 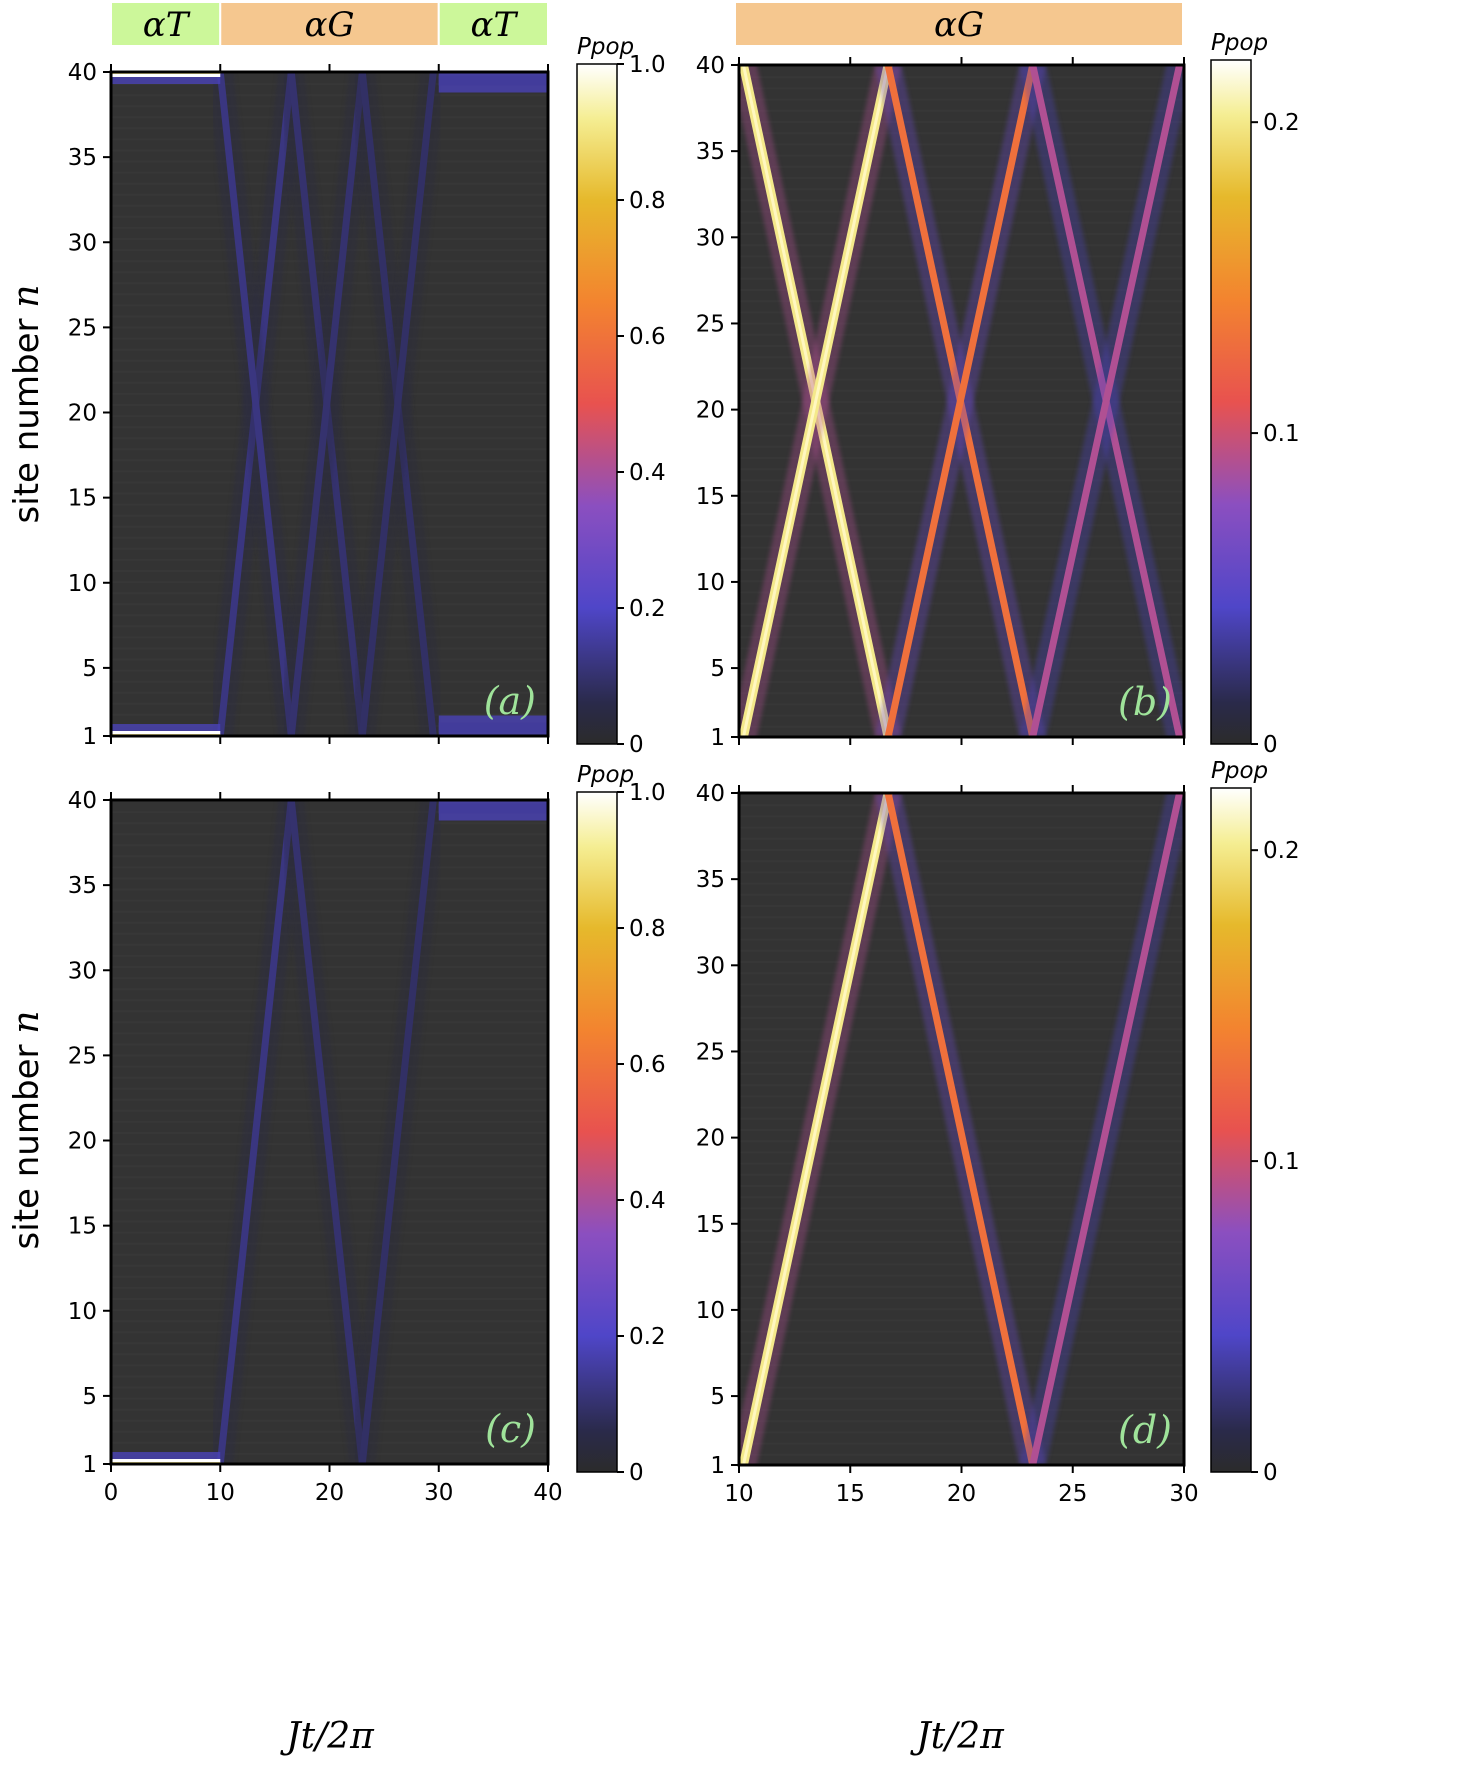 What do you see at coordinates (710, 966) in the screenshot?
I see `y-tick-label: 30` at bounding box center [710, 966].